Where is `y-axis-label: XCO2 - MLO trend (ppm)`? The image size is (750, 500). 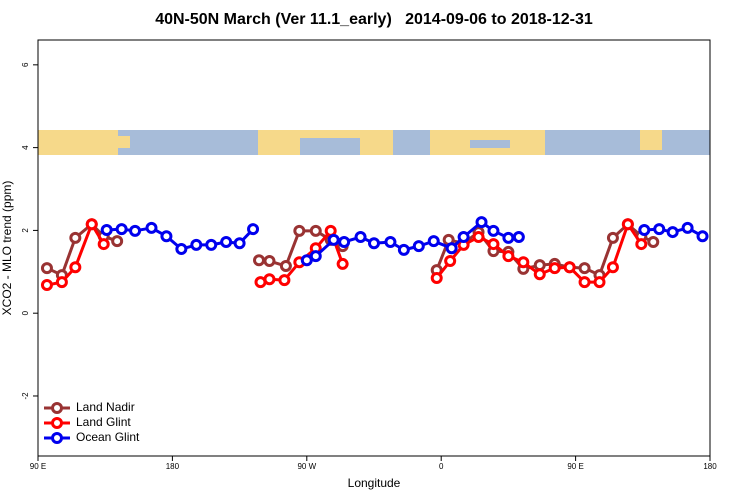 y-axis-label: XCO2 - MLO trend (ppm) is located at coordinates (7, 248).